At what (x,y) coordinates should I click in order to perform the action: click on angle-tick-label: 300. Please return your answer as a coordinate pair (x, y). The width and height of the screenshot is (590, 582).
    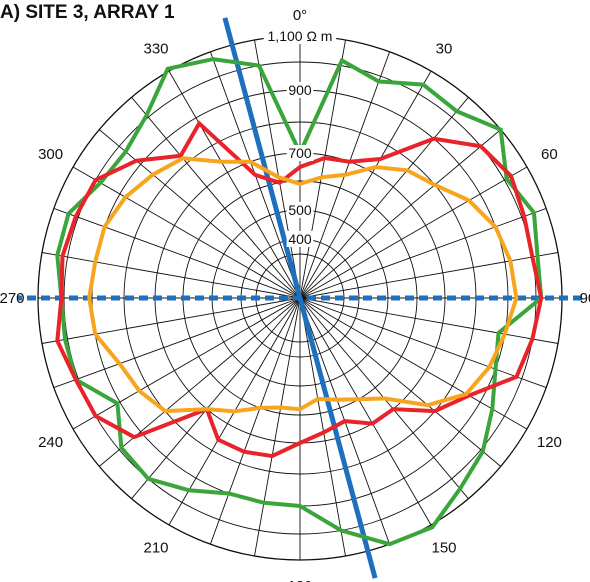
    Looking at the image, I should click on (50, 154).